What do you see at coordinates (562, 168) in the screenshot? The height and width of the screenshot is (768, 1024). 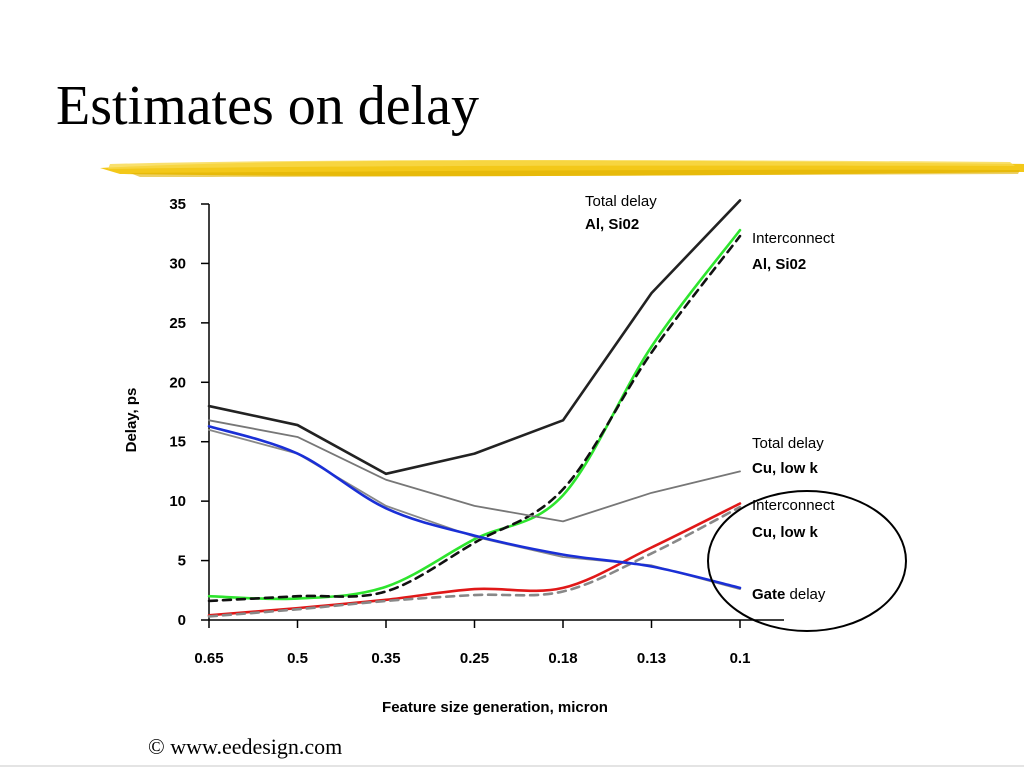 I see `highlighter-stroke` at bounding box center [562, 168].